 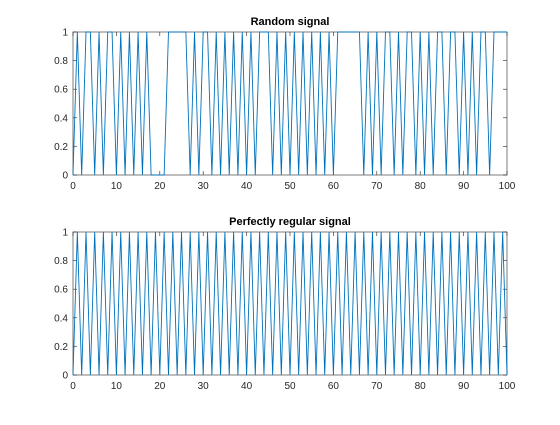 I want to click on regular-signal-x-tick-label: 90, so click(x=464, y=386).